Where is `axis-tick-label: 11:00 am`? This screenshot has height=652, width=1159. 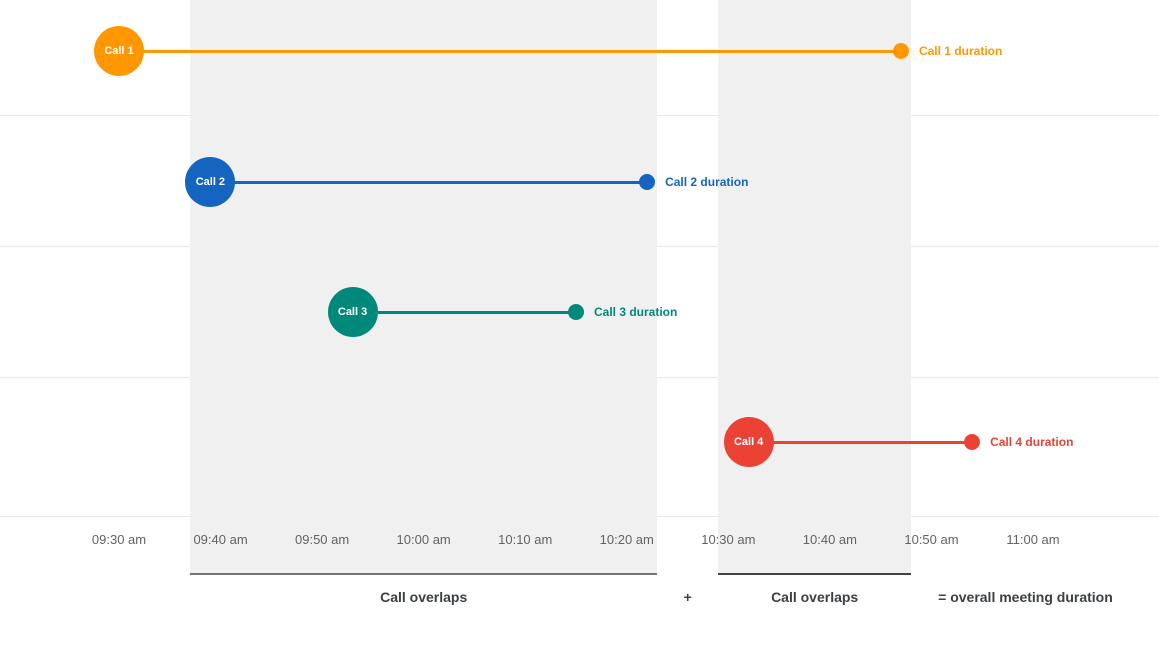
axis-tick-label: 11:00 am is located at coordinates (1033, 539).